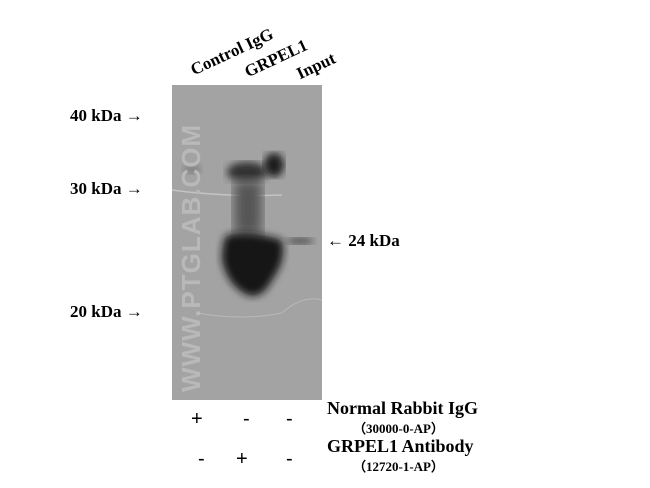 The image size is (650, 488). Describe the element at coordinates (398, 466) in the screenshot. I see `catalog-antibody: （12720-1-AP）` at that location.